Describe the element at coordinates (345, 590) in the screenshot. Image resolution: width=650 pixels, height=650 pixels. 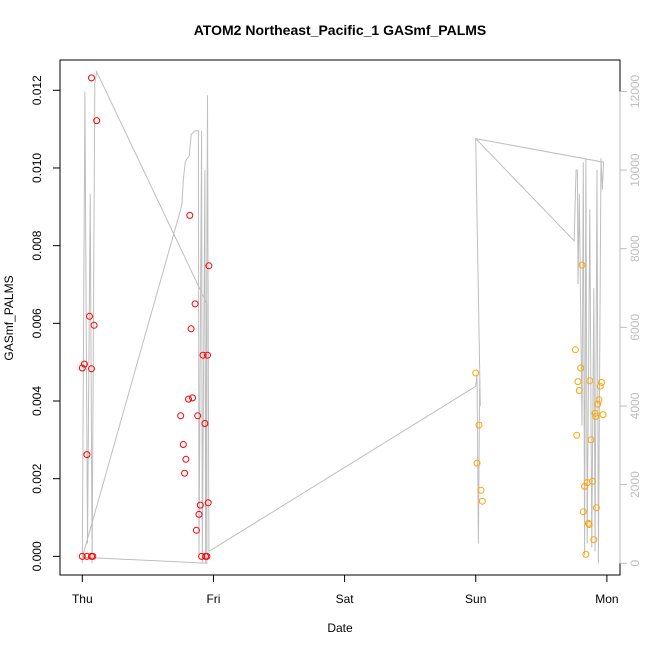
I see `x-axis: Thu Fri Sat Sun Mon` at that location.